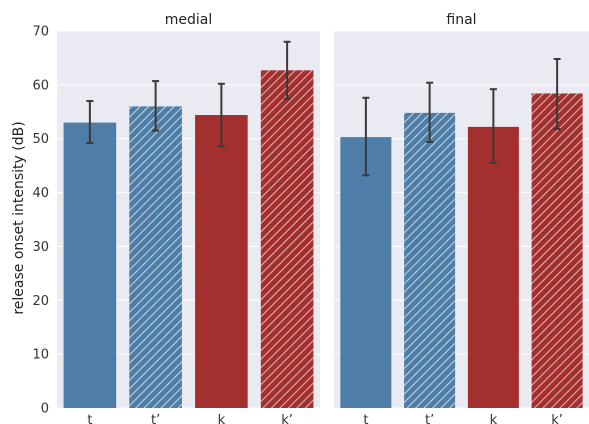  Describe the element at coordinates (45, 409) in the screenshot. I see `y-tick-label: 0` at that location.